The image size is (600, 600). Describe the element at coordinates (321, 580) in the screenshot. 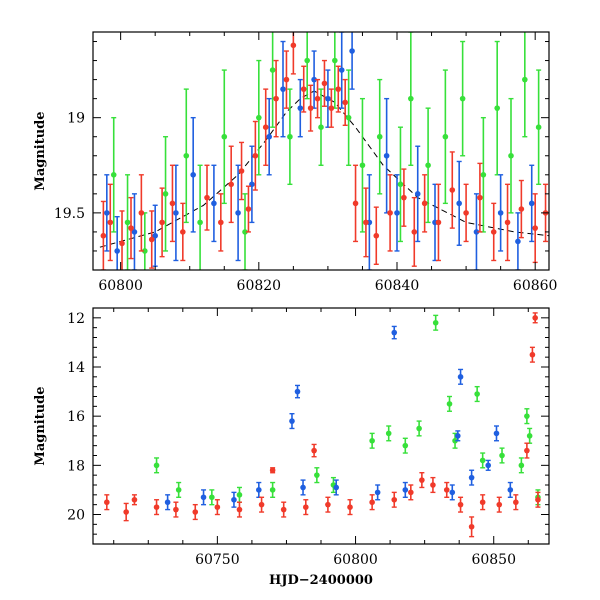

I see `bottom-x-axis-label: HJD−2400000` at that location.